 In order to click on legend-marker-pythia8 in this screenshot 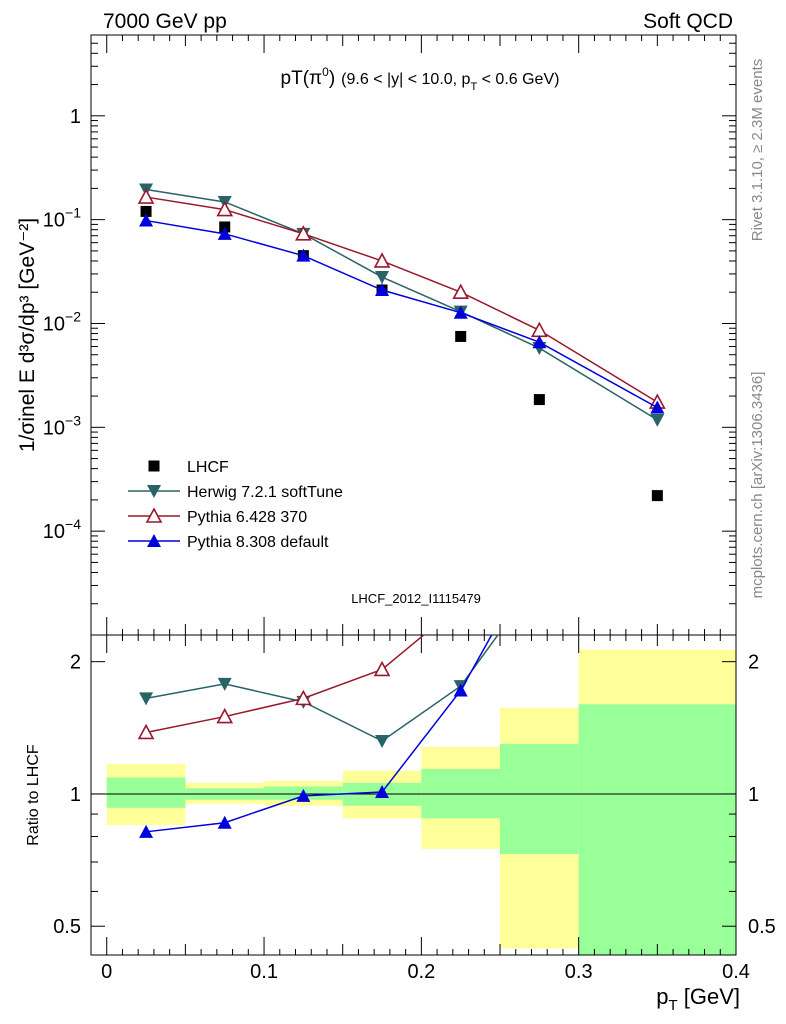, I will do `click(154, 540)`.